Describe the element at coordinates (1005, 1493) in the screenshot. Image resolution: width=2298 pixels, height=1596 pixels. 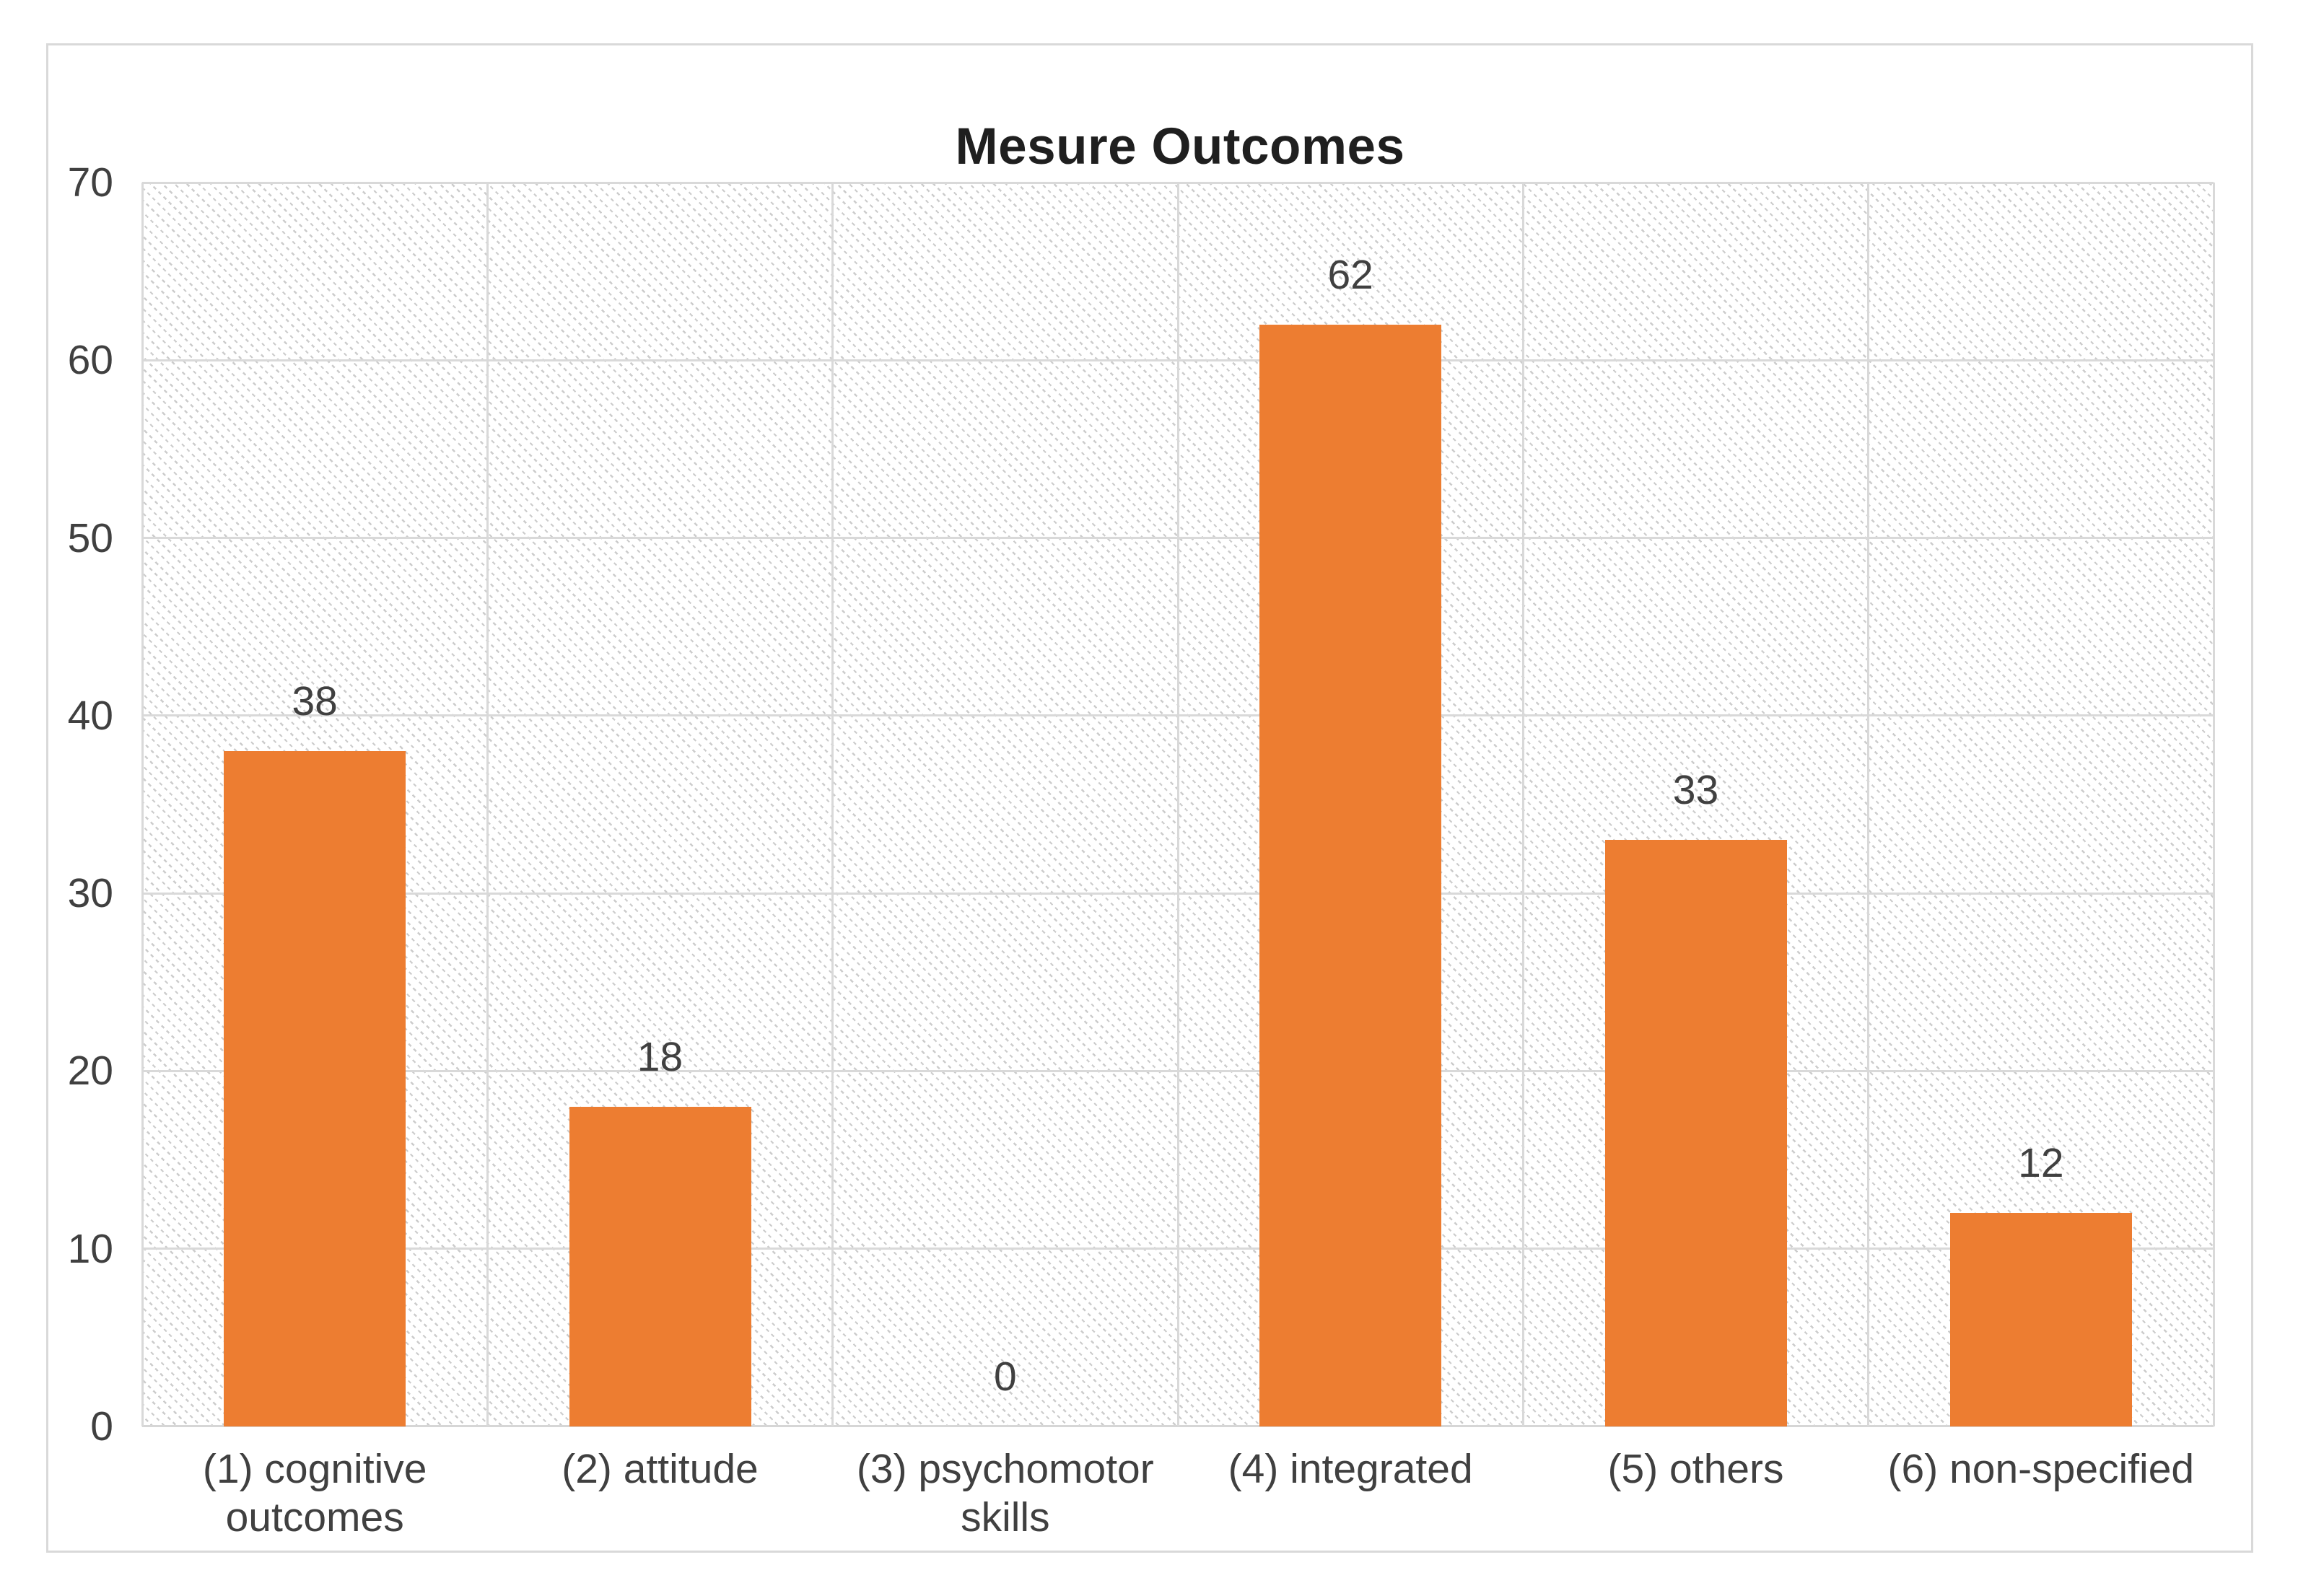
I see `category-label-3: (3) psychomotor skills` at that location.